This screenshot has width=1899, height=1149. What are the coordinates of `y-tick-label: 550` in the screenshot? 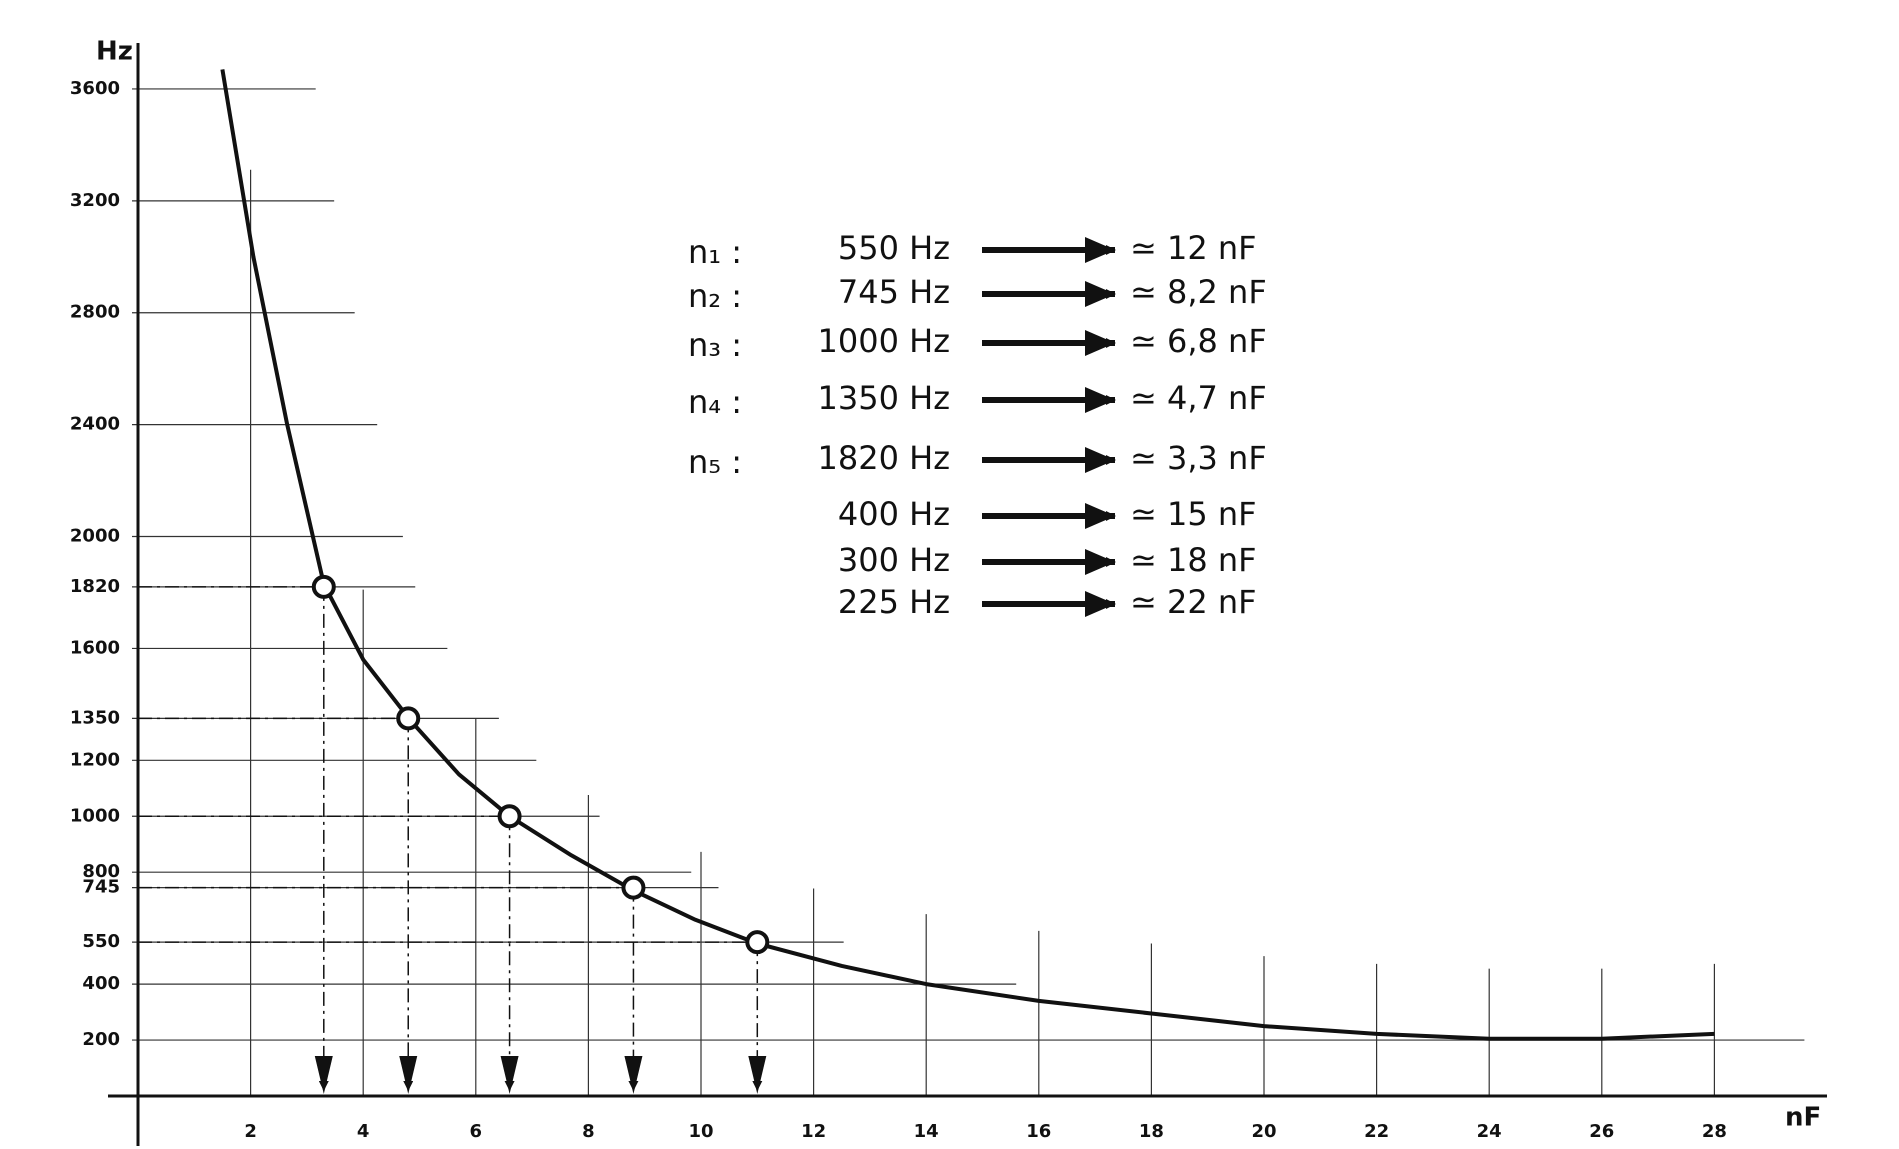 It's located at (101, 941).